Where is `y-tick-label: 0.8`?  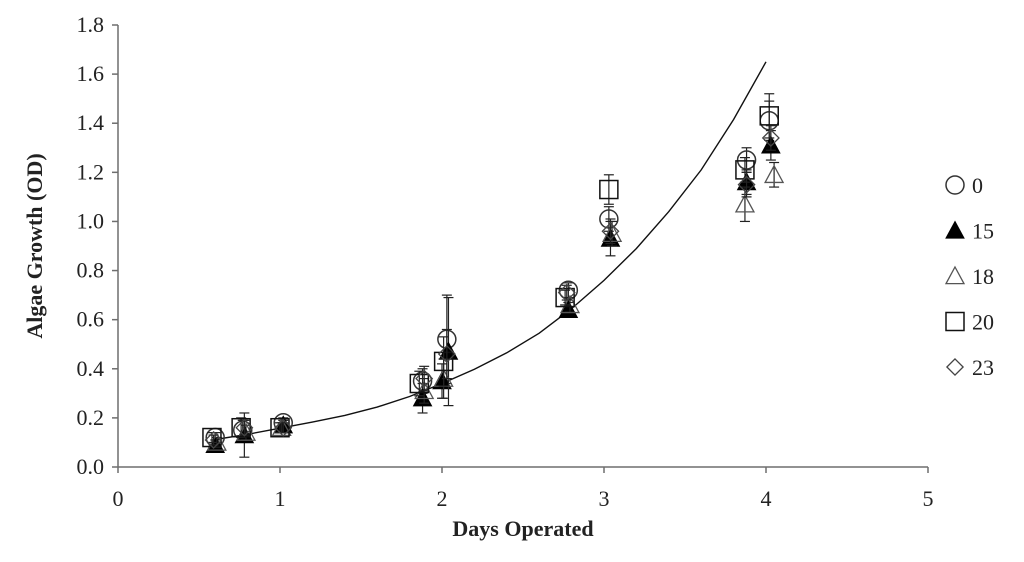 y-tick-label: 0.8 is located at coordinates (91, 270).